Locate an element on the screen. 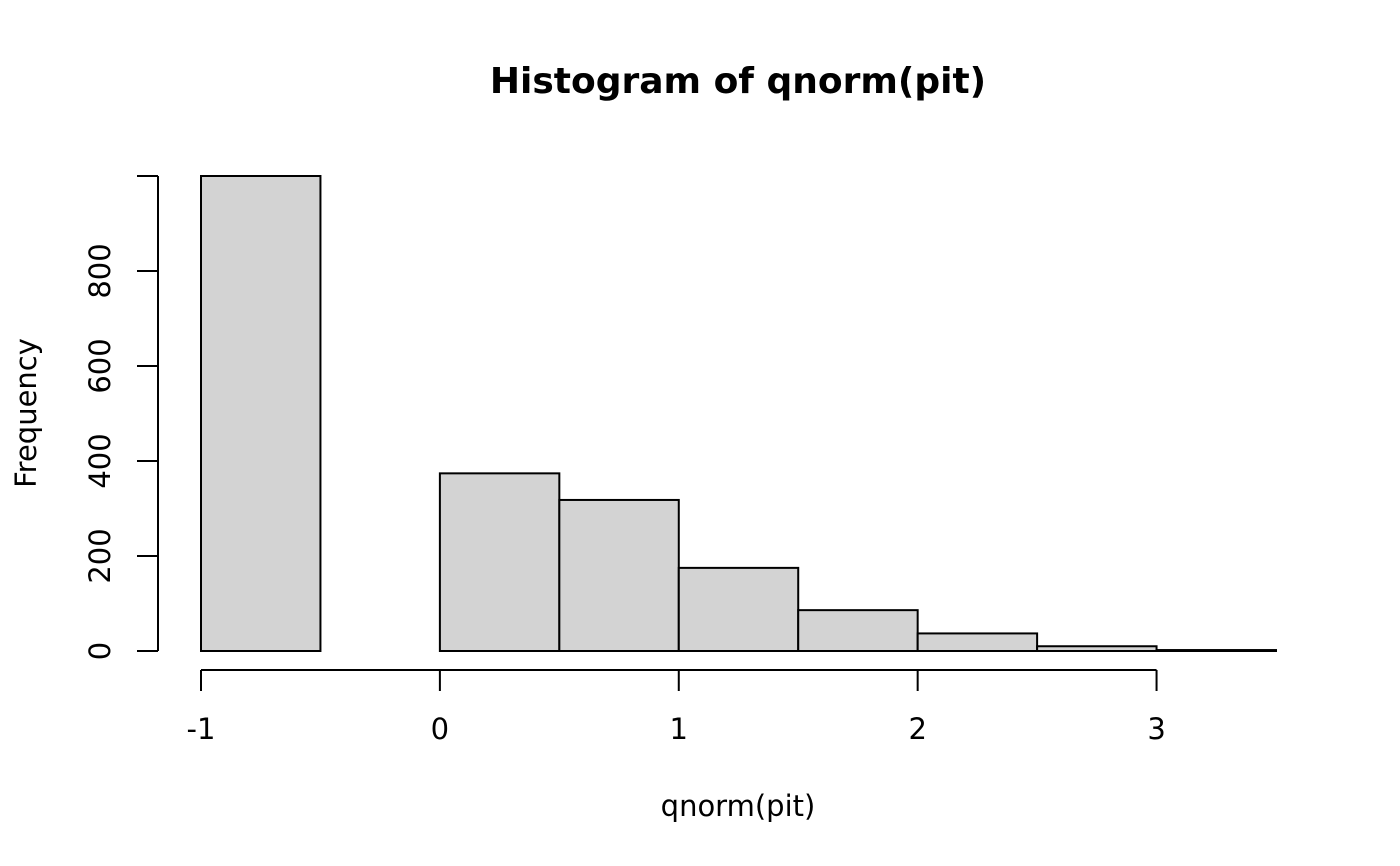 Image resolution: width=1400 pixels, height=866 pixels. y-tick-label-2: 400 is located at coordinates (100, 460).